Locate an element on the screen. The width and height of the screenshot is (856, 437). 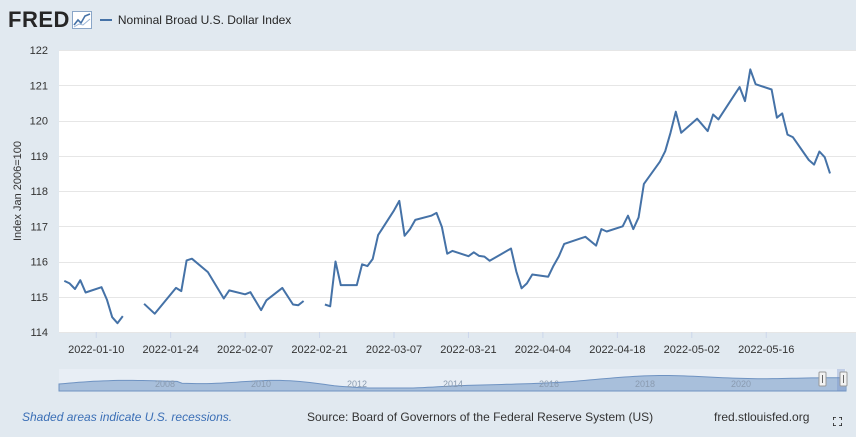
site-link: fred.stlouisfed.org is located at coordinates (762, 417).